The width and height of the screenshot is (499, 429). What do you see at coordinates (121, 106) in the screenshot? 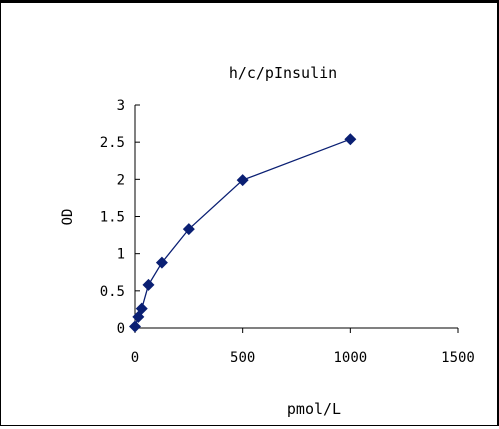
I see `y-tick-label: 3` at bounding box center [121, 106].